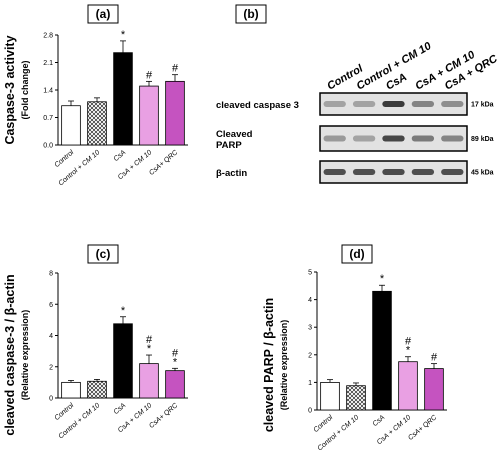  I want to click on y-axis-sublabel: (Fold change), so click(25, 90).